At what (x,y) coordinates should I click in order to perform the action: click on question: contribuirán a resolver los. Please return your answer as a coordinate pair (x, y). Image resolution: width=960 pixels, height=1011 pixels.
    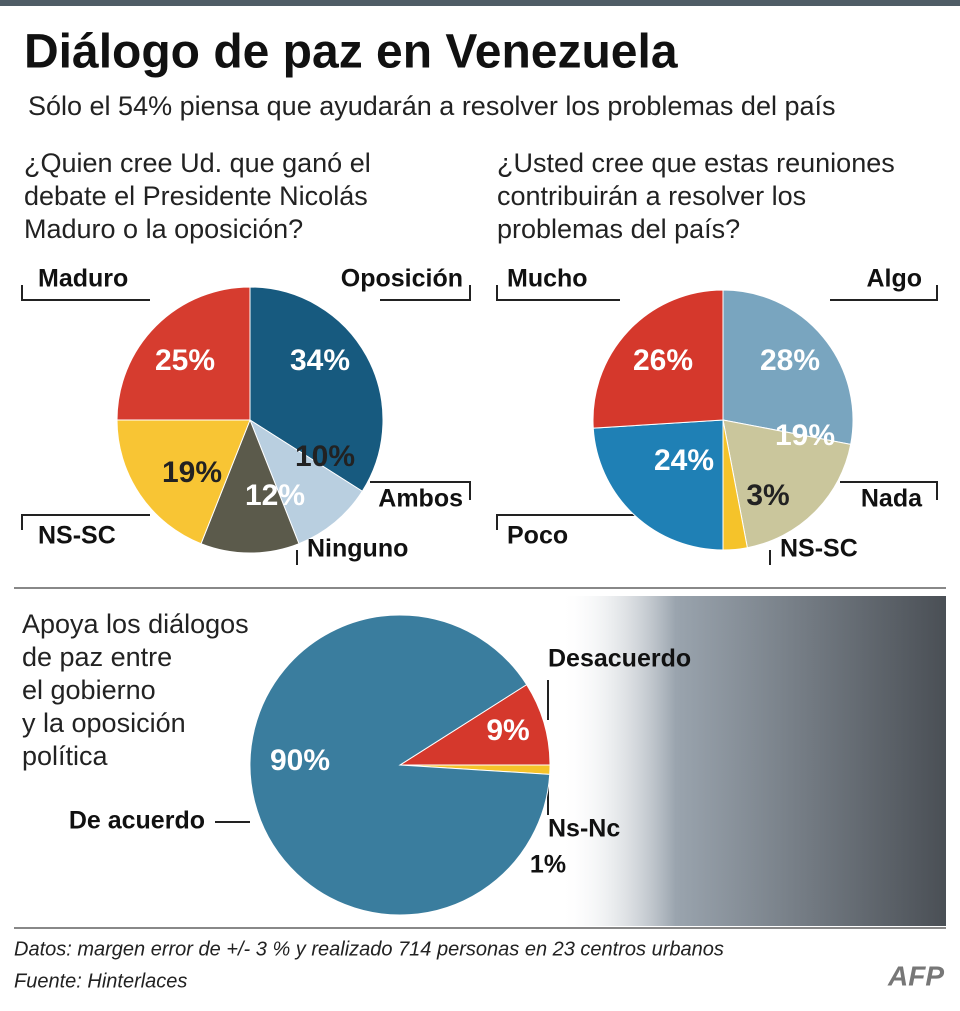
    Looking at the image, I should click on (651, 196).